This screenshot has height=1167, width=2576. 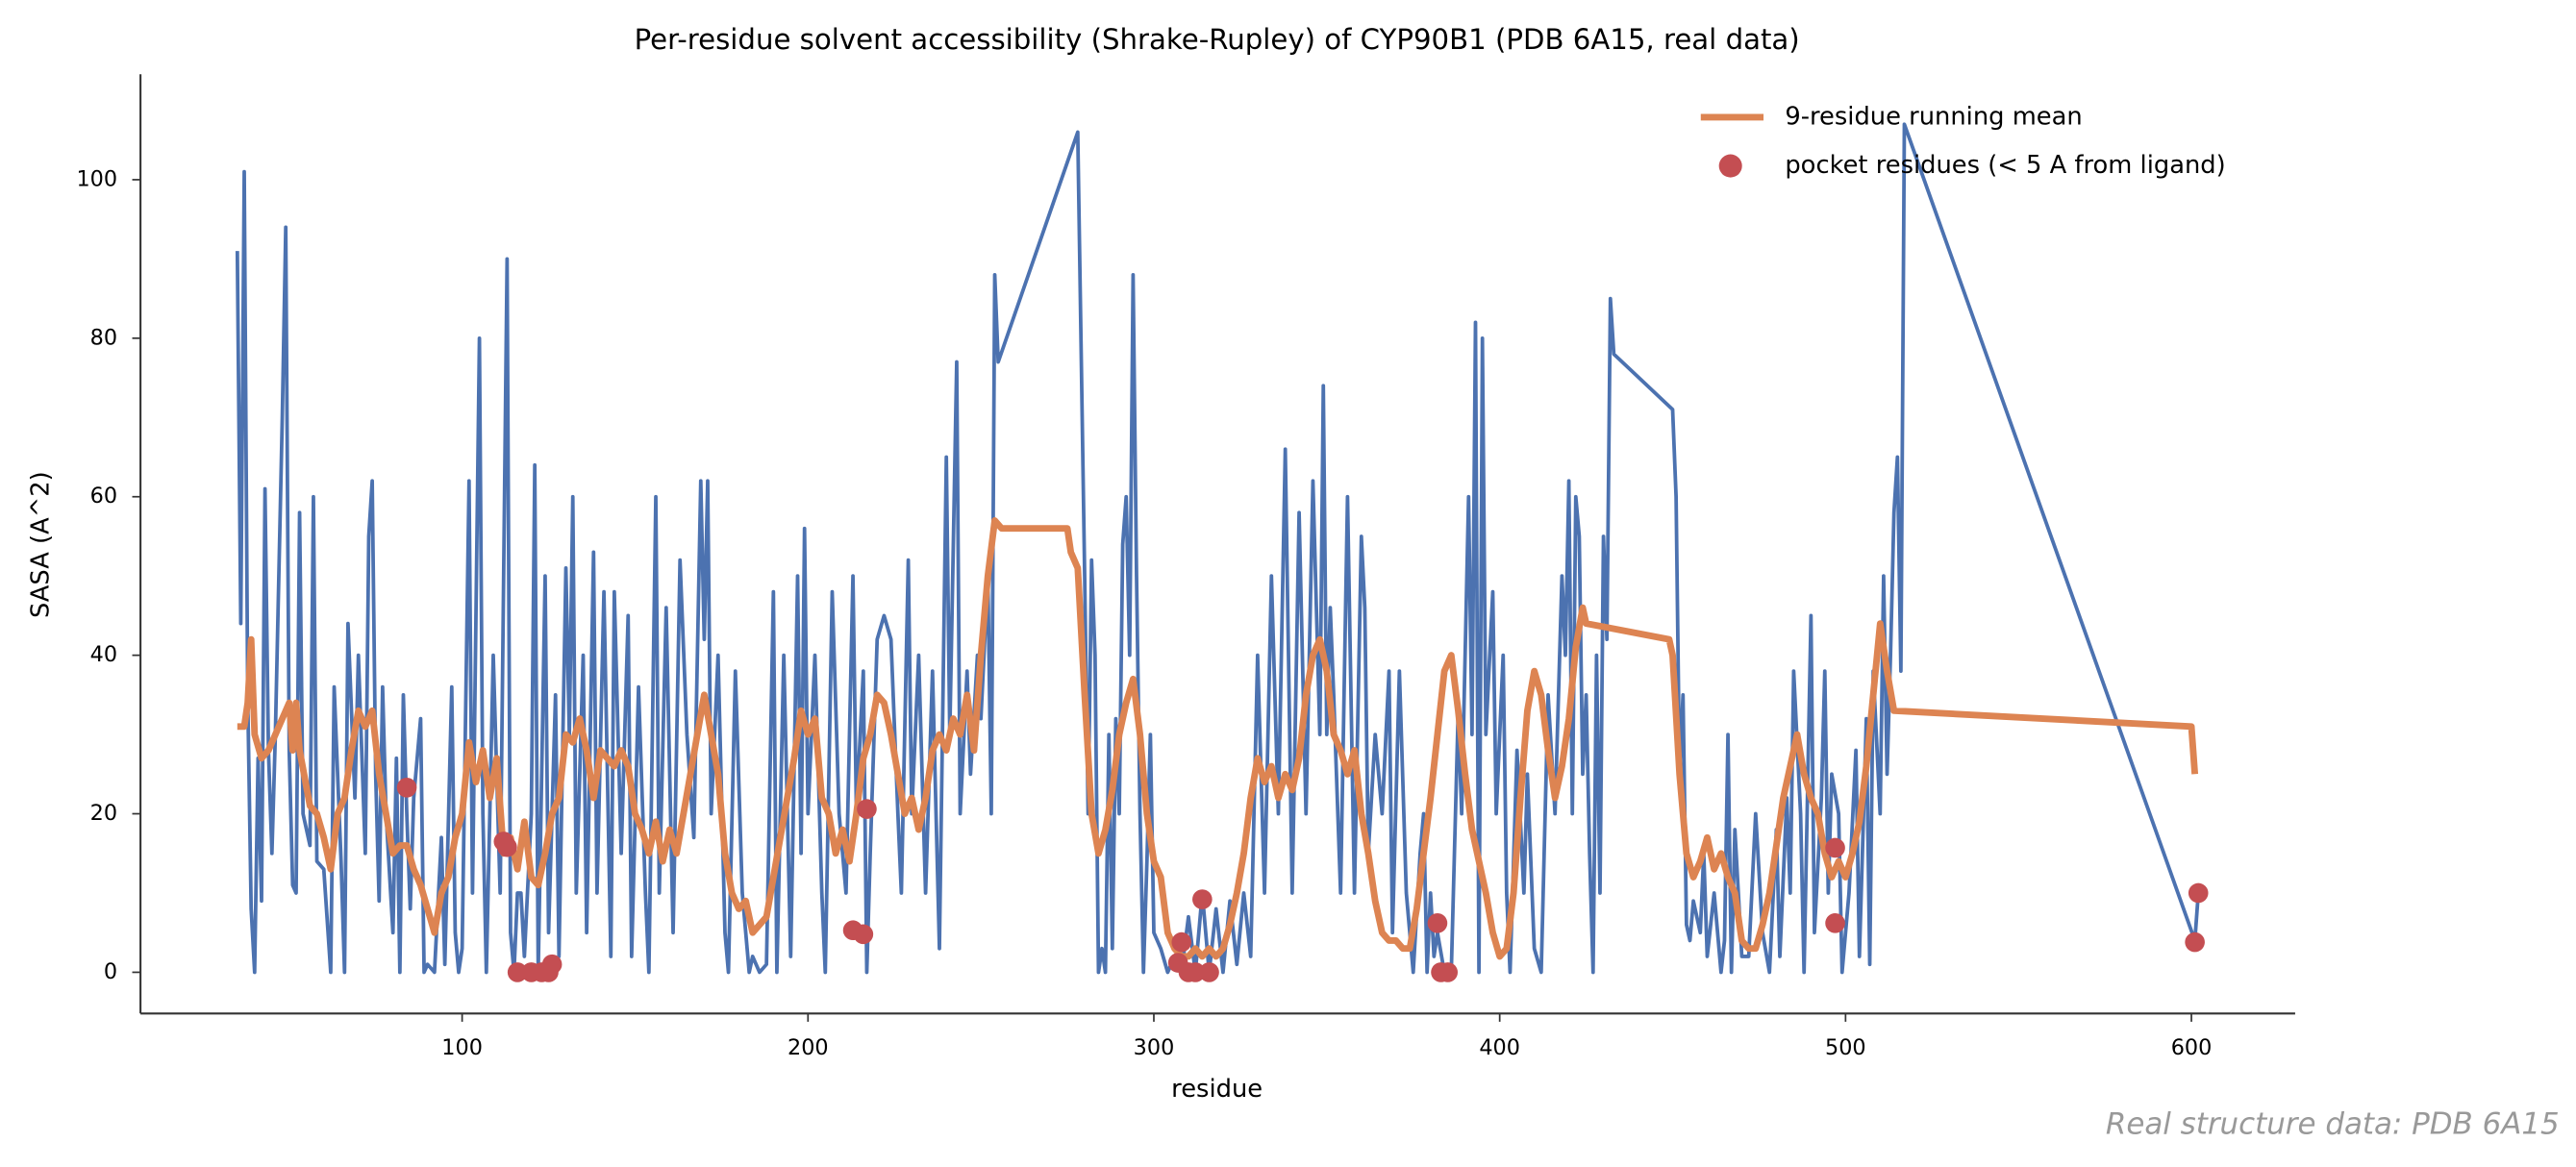 I want to click on y-axis-label: SASA (A^2), so click(x=41, y=544).